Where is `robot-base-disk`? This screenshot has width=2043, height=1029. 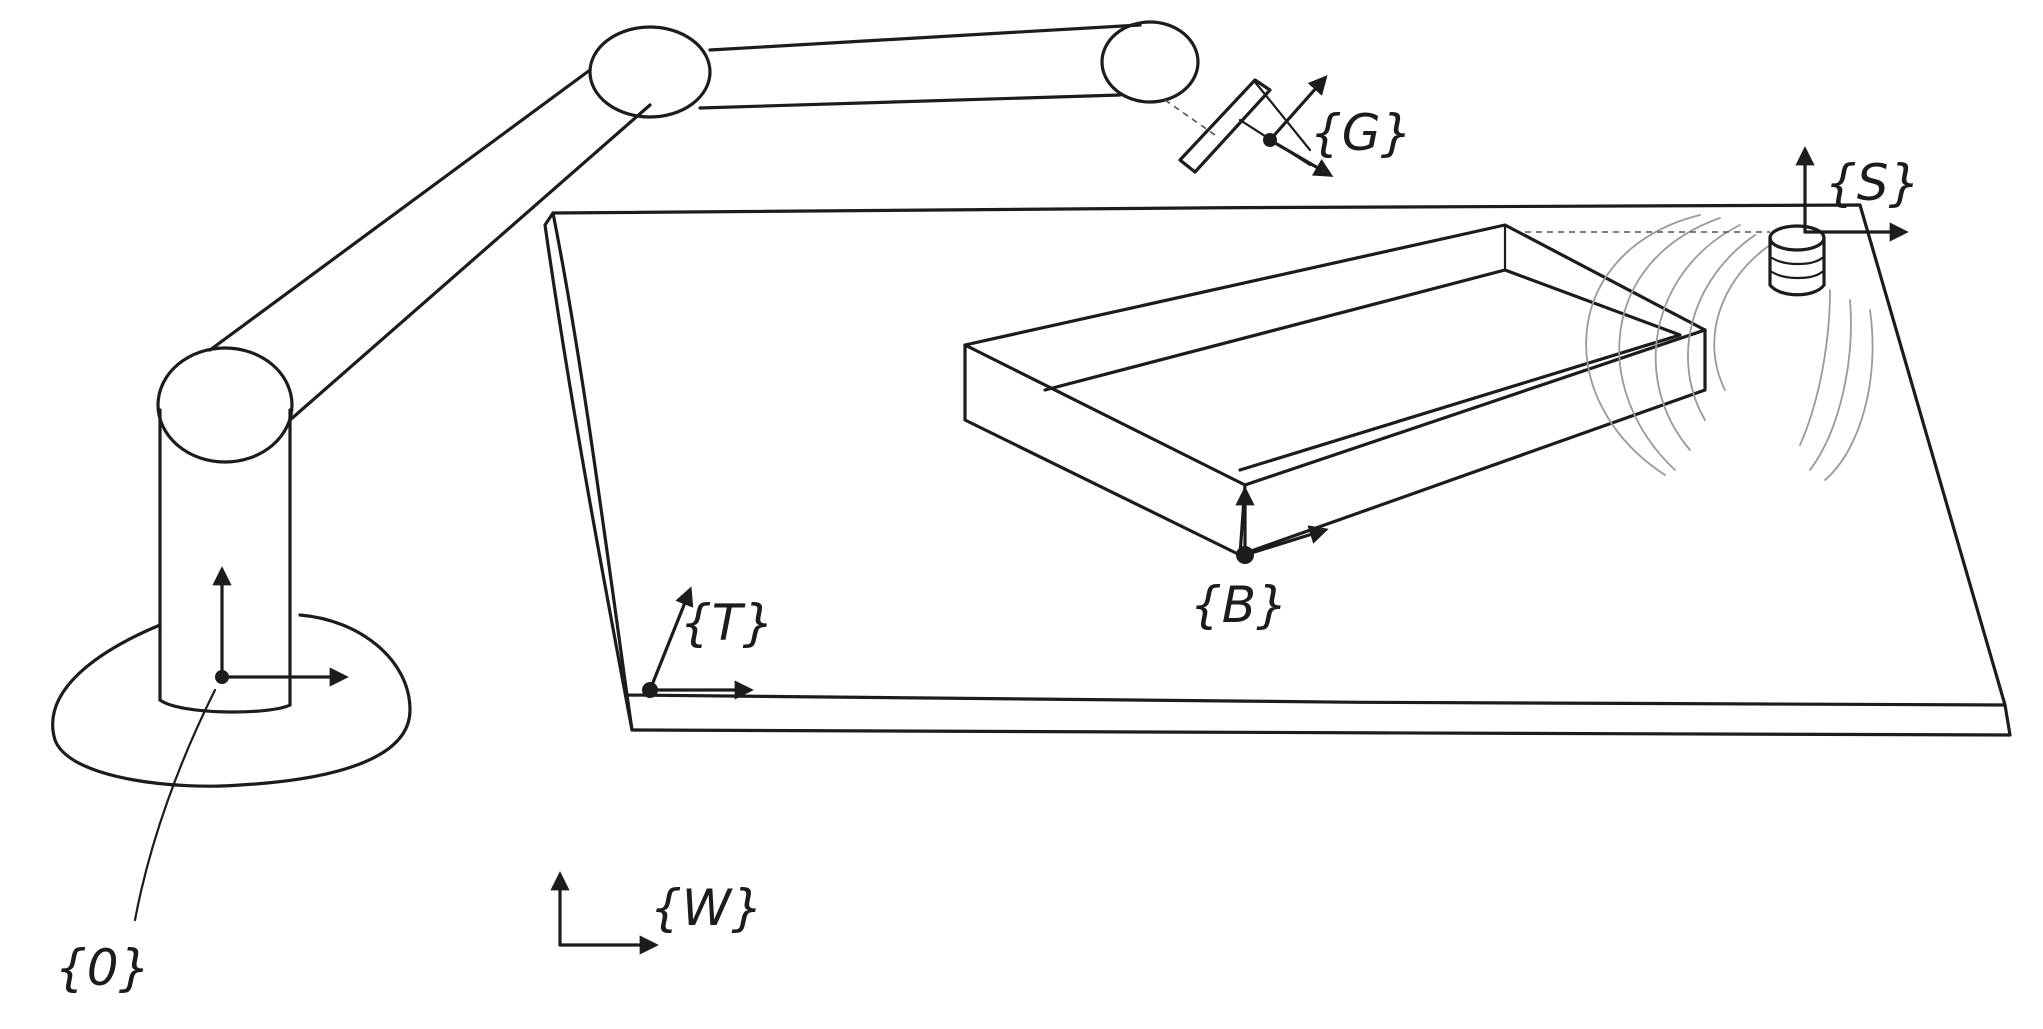
robot-base-disk is located at coordinates (231, 700).